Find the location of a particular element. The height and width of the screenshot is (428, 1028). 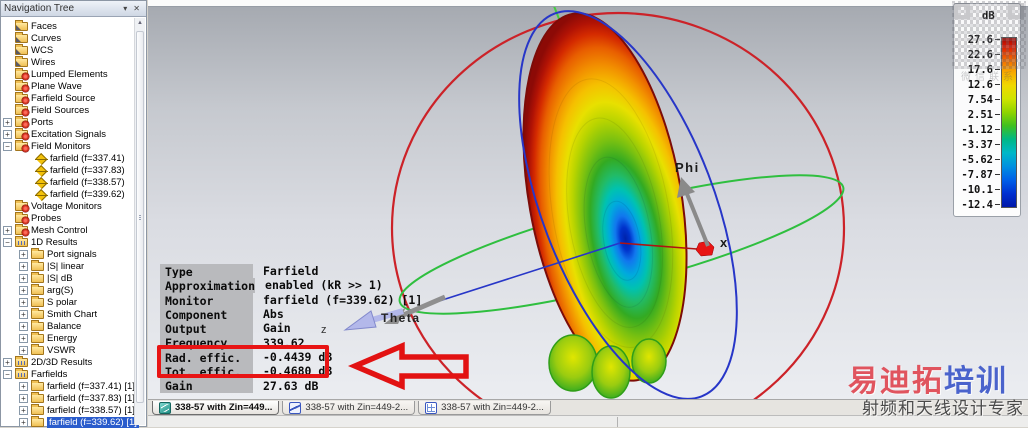

z-arrow-shaft is located at coordinates (387, 315).